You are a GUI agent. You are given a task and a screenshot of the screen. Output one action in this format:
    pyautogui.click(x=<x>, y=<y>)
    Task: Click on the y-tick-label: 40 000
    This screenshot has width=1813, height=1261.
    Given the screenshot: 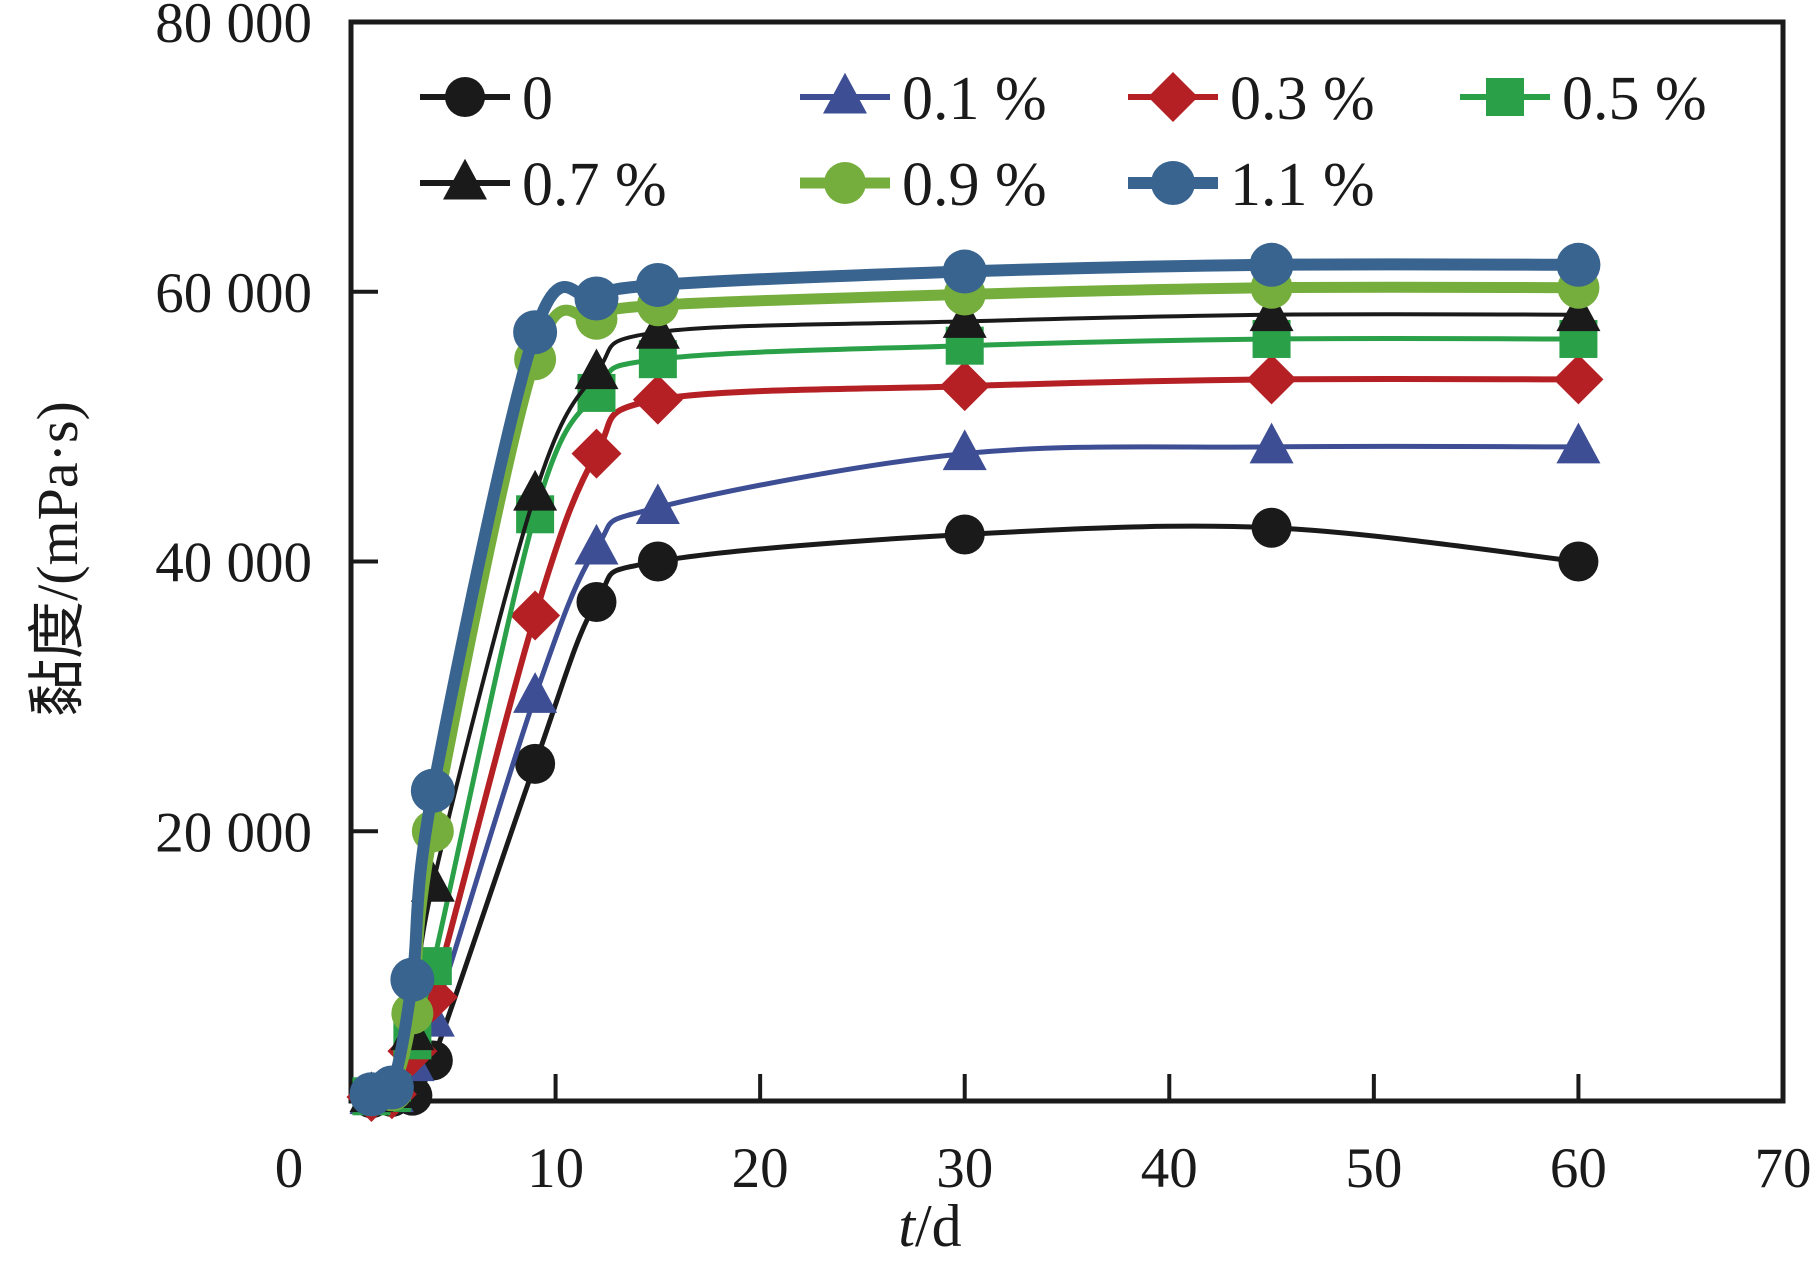 What is the action you would take?
    pyautogui.click(x=233, y=563)
    